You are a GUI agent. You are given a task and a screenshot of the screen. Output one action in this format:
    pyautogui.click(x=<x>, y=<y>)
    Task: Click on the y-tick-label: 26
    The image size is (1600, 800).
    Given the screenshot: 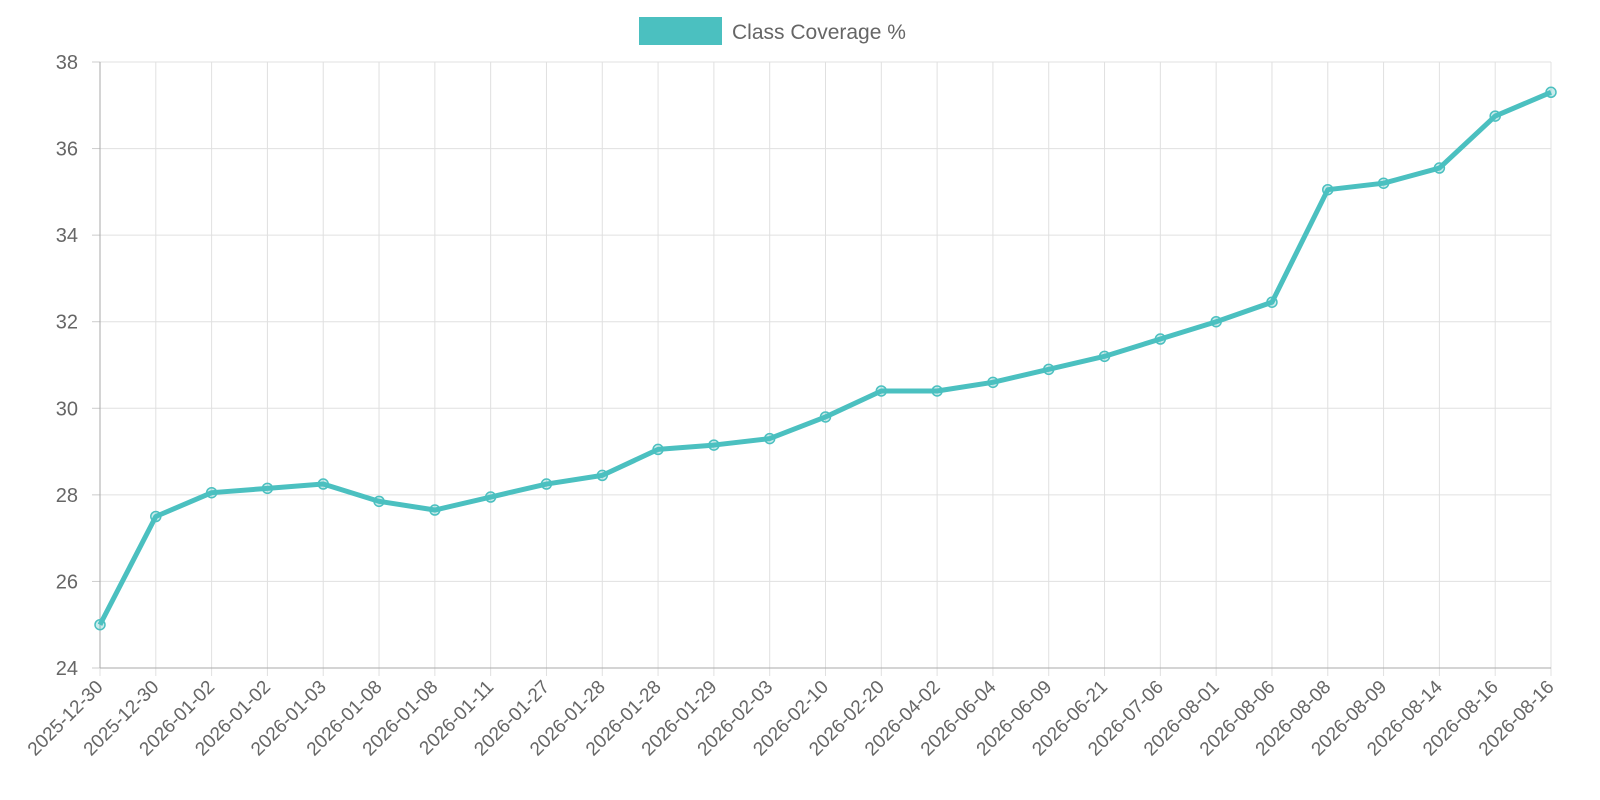 What is the action you would take?
    pyautogui.click(x=67, y=582)
    